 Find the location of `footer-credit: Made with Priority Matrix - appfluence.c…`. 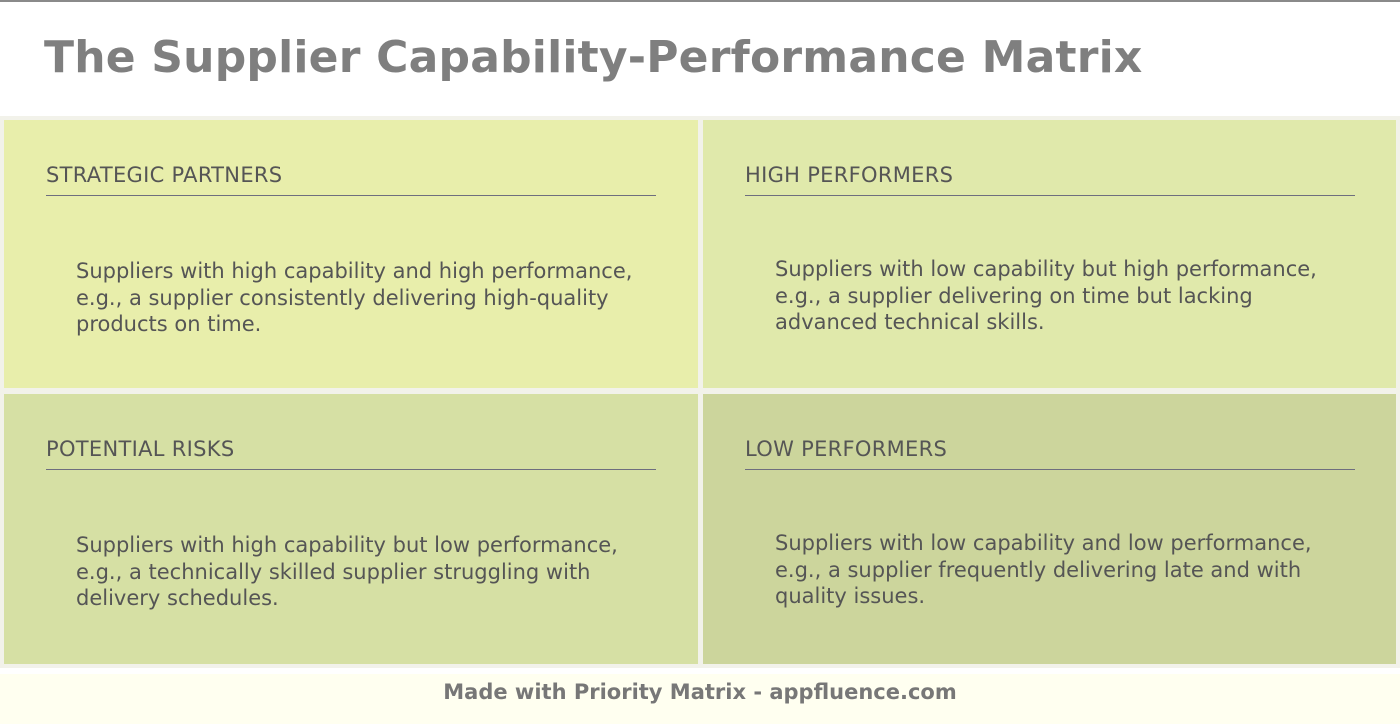

footer-credit: Made with Priority Matrix - appfluence.c… is located at coordinates (700, 692).